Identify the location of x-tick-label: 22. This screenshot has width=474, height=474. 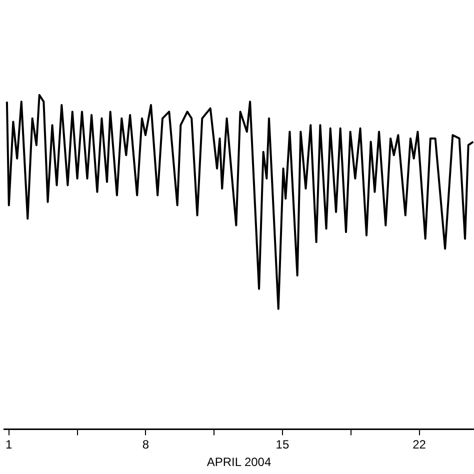
(419, 445).